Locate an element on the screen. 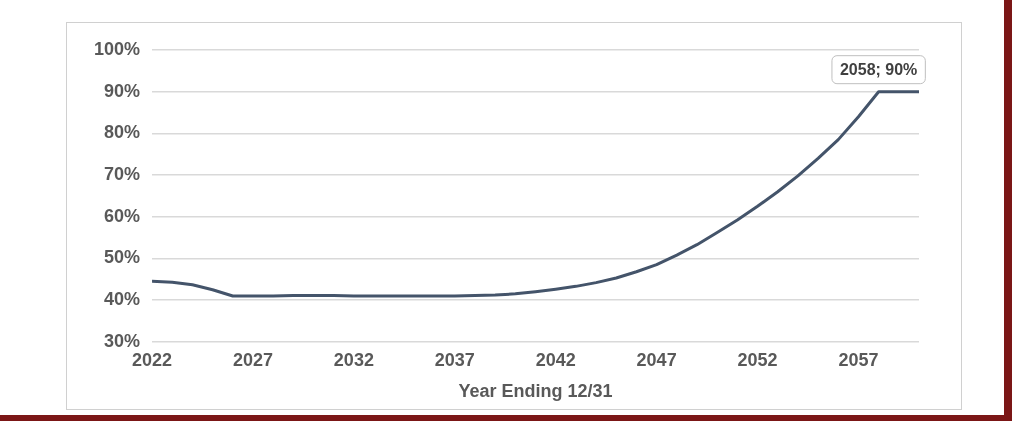 This screenshot has width=1017, height=425. x-tick-label: 2032 is located at coordinates (353, 359).